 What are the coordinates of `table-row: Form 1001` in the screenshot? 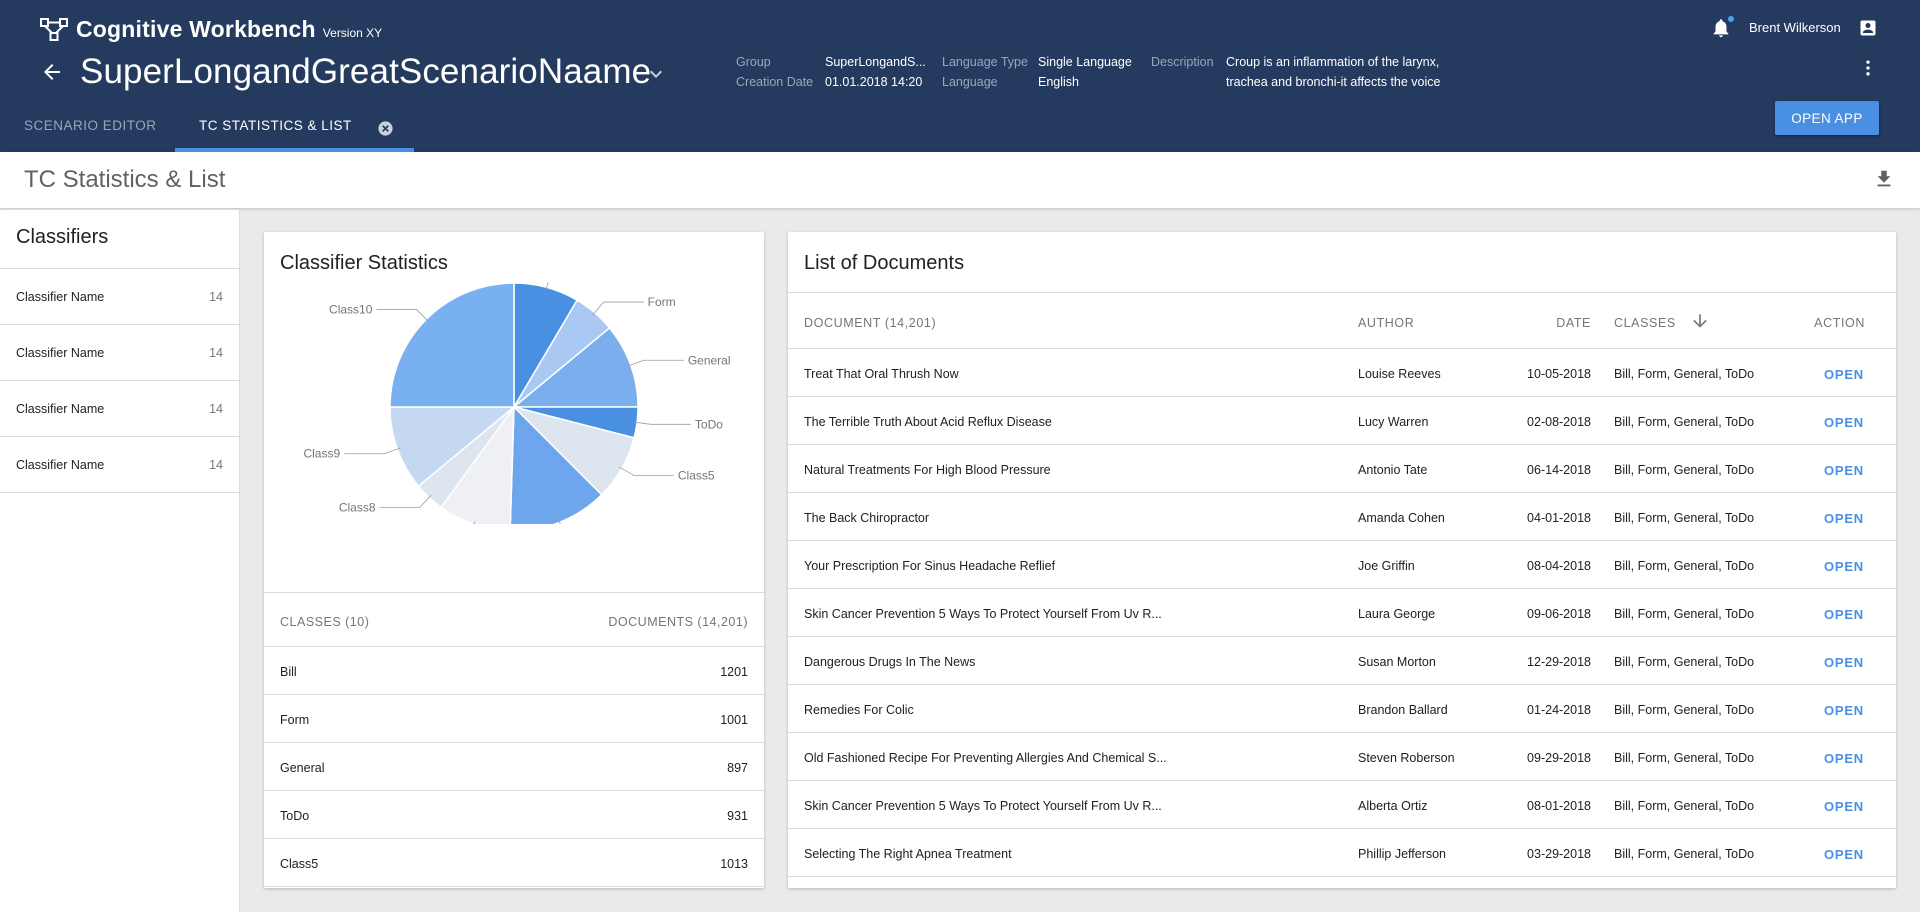 It's located at (514, 719).